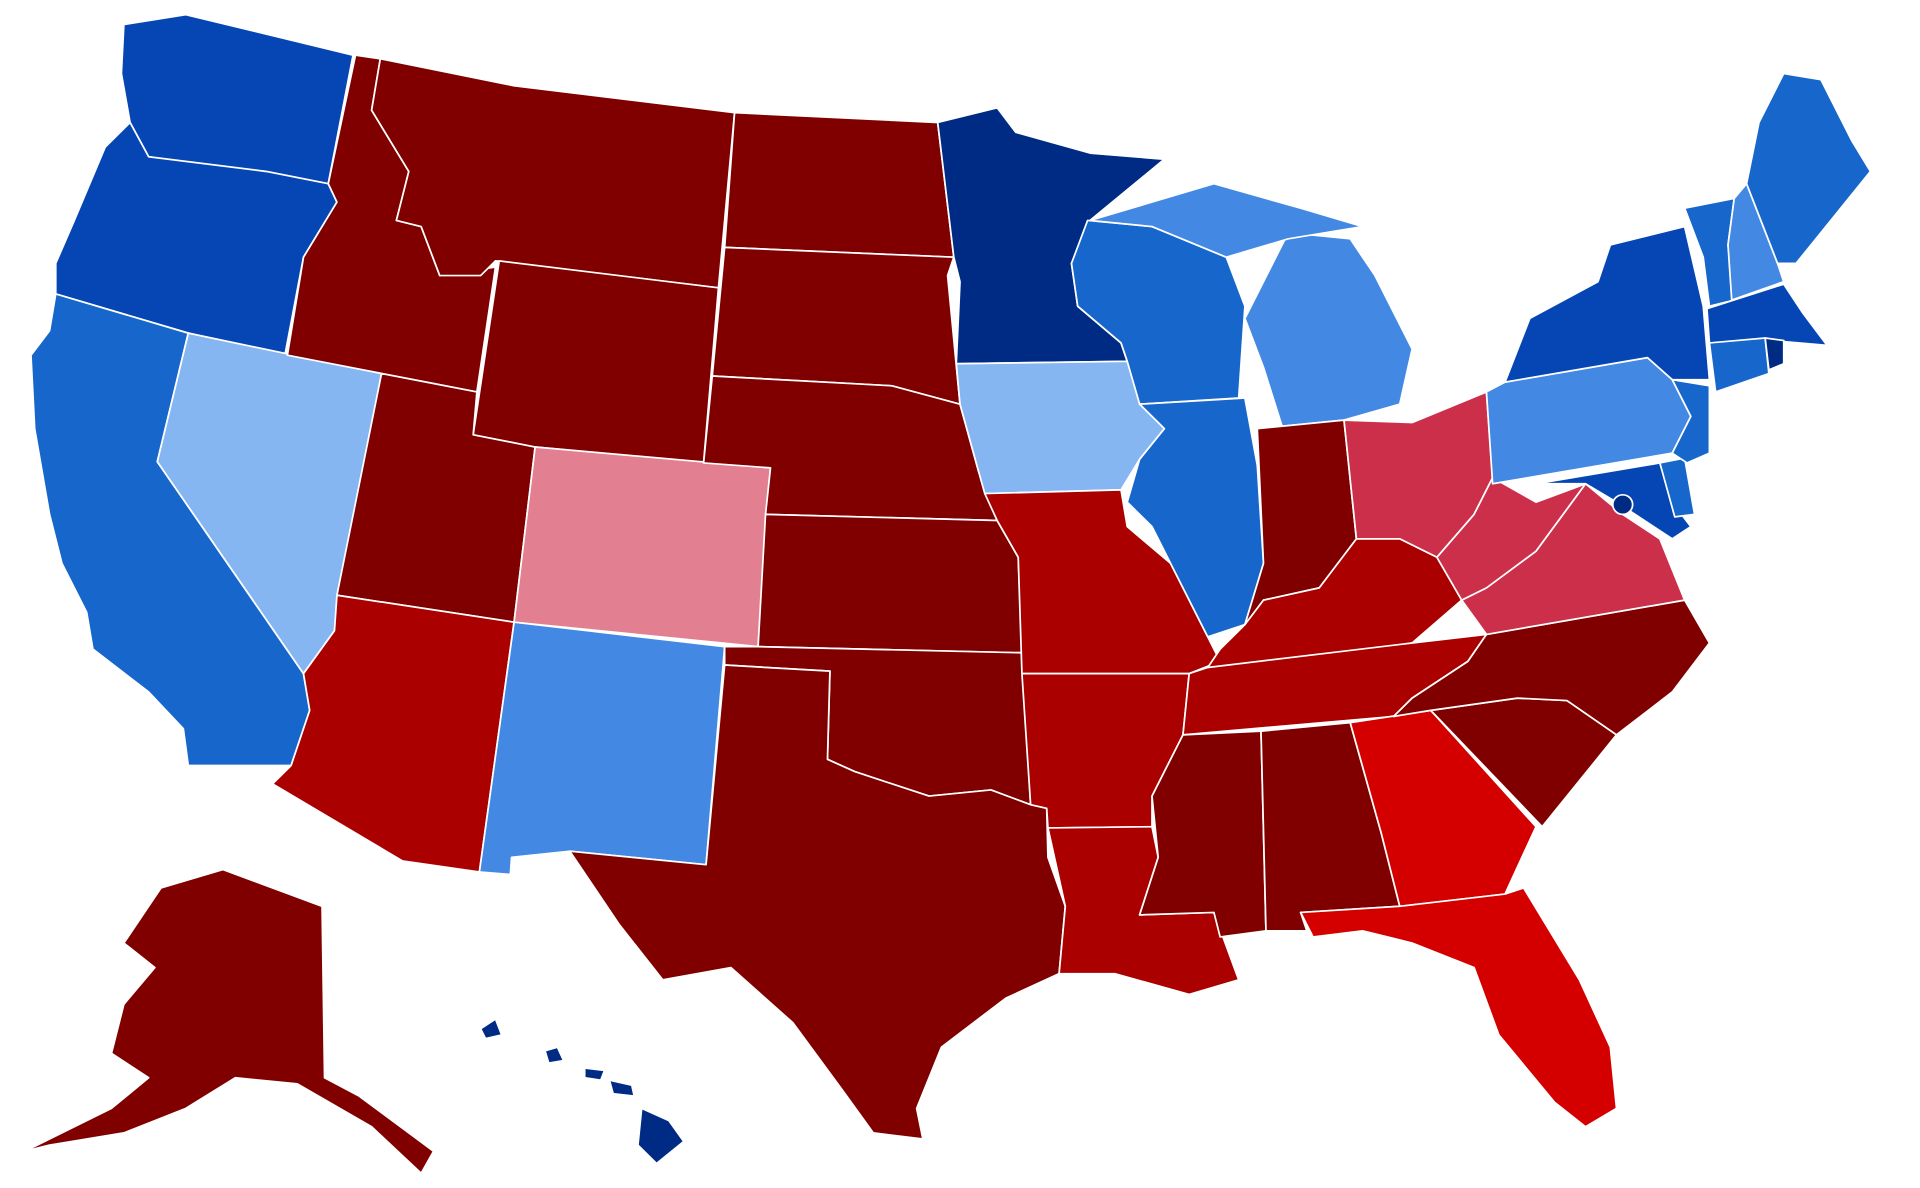 The image size is (1920, 1188). What do you see at coordinates (839, 185) in the screenshot?
I see `state-nd` at bounding box center [839, 185].